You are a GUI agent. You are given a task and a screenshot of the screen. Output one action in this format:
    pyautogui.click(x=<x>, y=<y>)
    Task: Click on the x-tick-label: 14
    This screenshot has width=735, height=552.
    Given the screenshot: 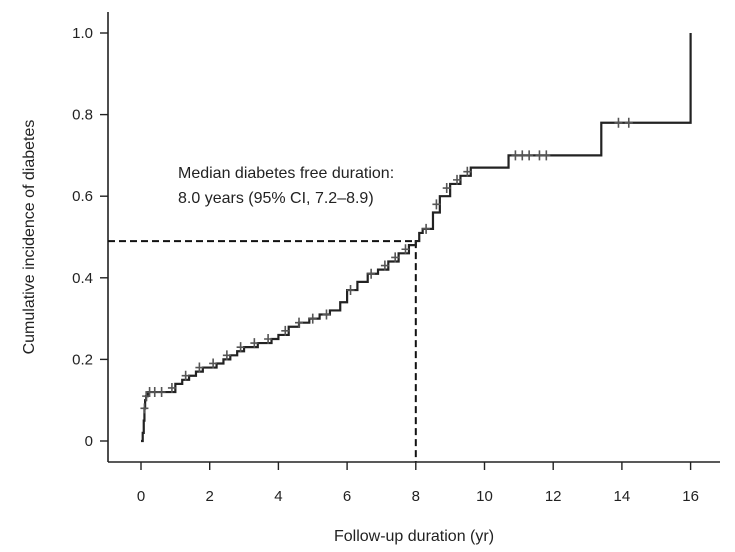 What is the action you would take?
    pyautogui.click(x=622, y=496)
    